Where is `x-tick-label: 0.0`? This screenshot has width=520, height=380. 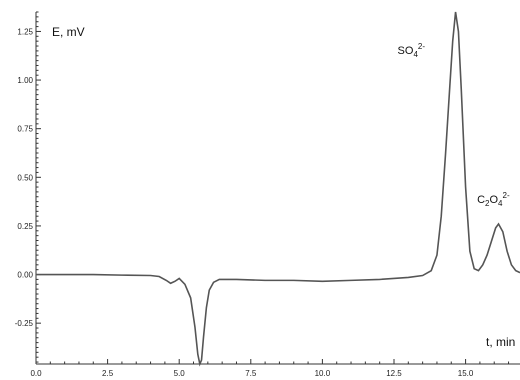 x-tick-label: 0.0 is located at coordinates (36, 373).